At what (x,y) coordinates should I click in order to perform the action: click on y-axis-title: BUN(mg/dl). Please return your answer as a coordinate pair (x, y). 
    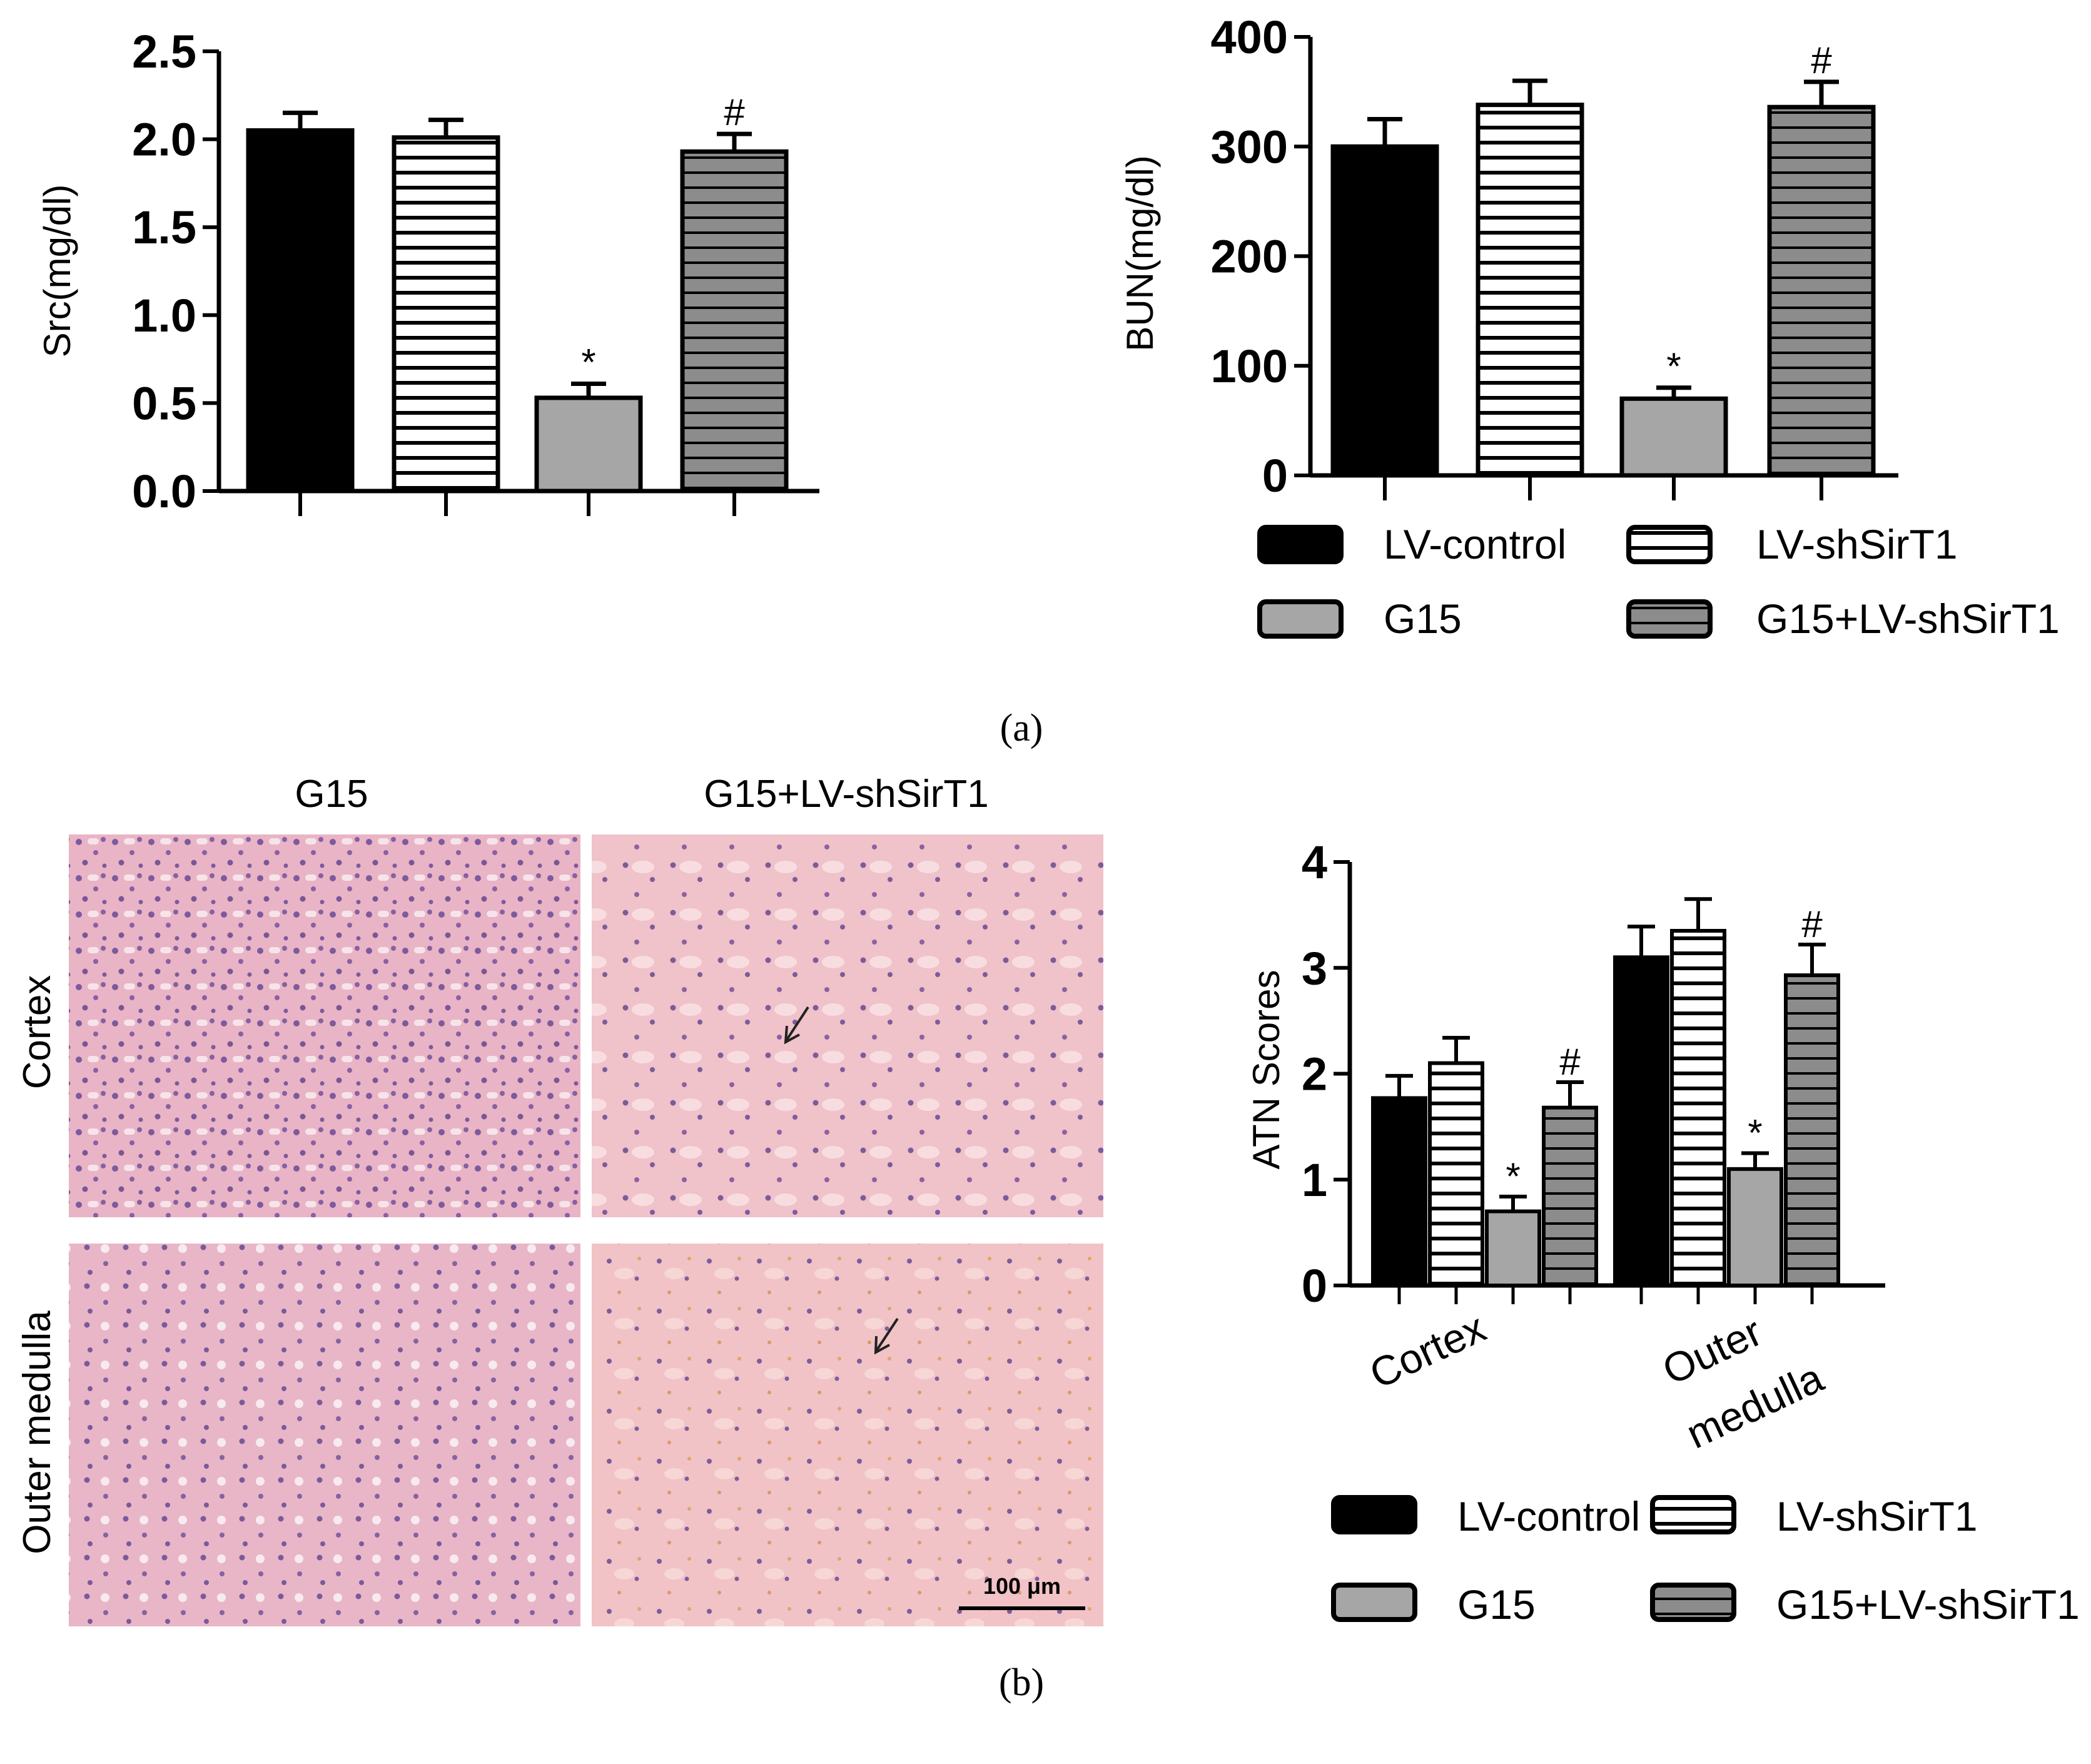
    Looking at the image, I should click on (1140, 253).